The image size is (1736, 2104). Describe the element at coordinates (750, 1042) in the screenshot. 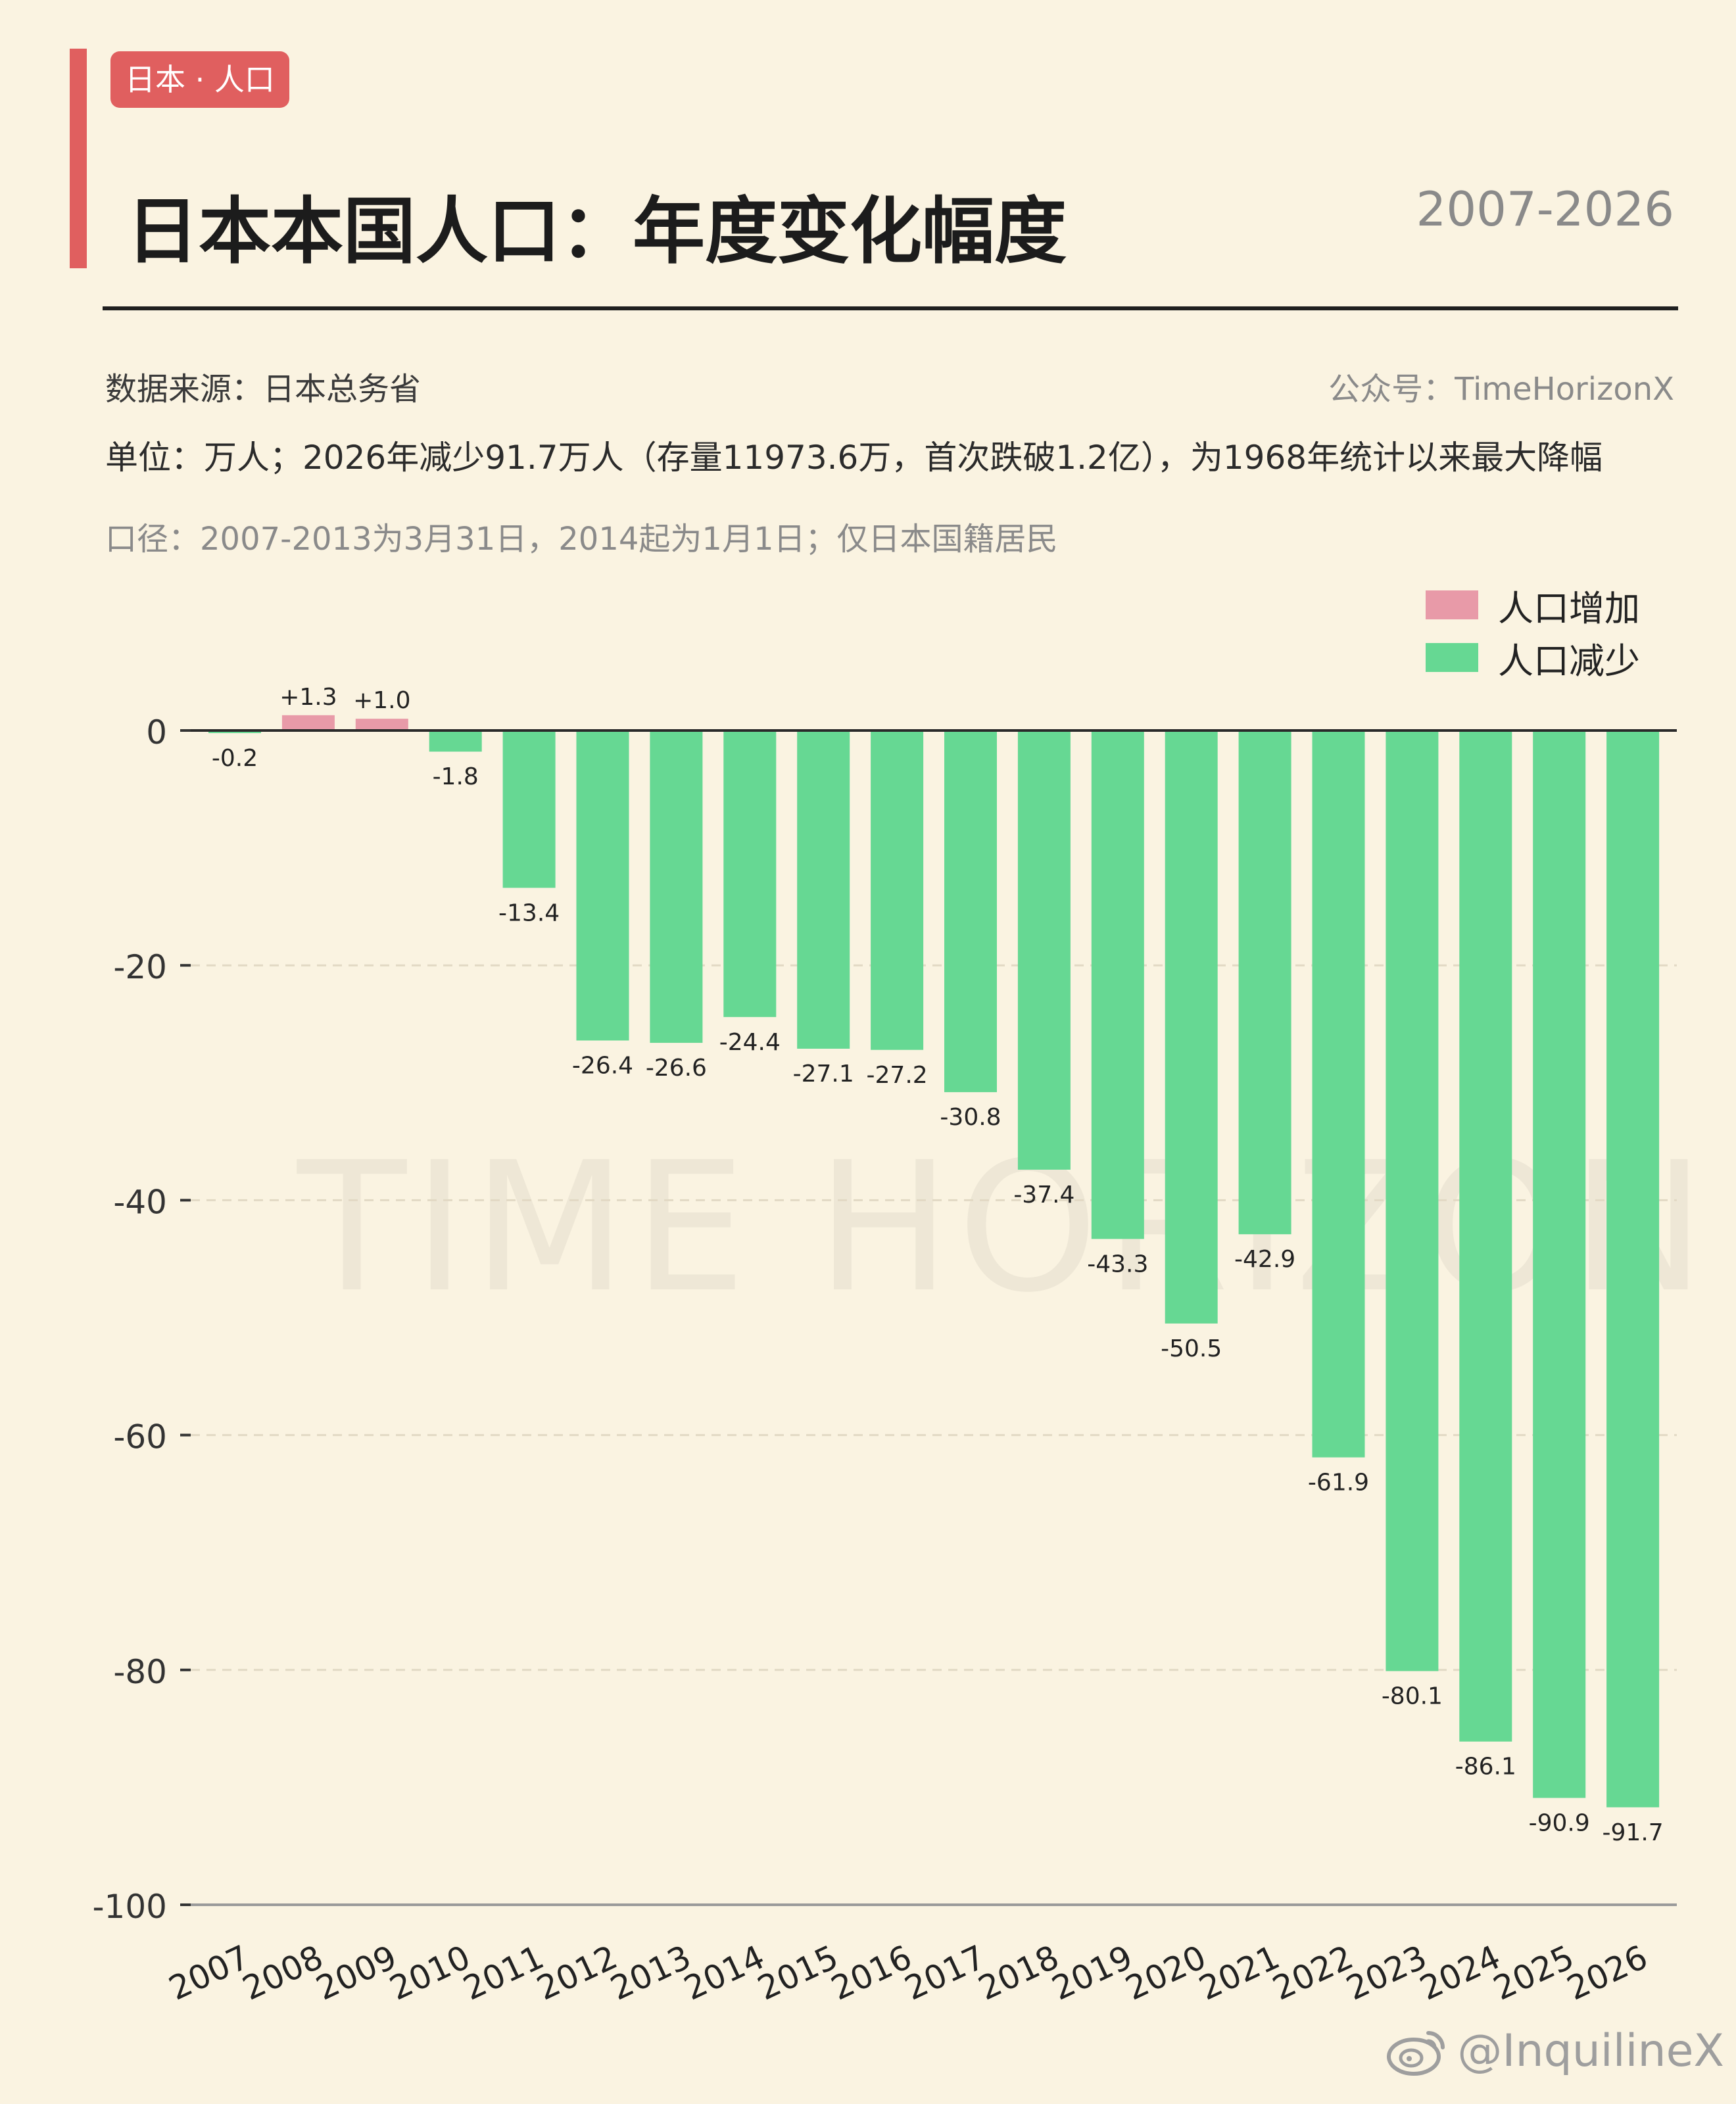

I see `value-label-2014: -24.4` at that location.